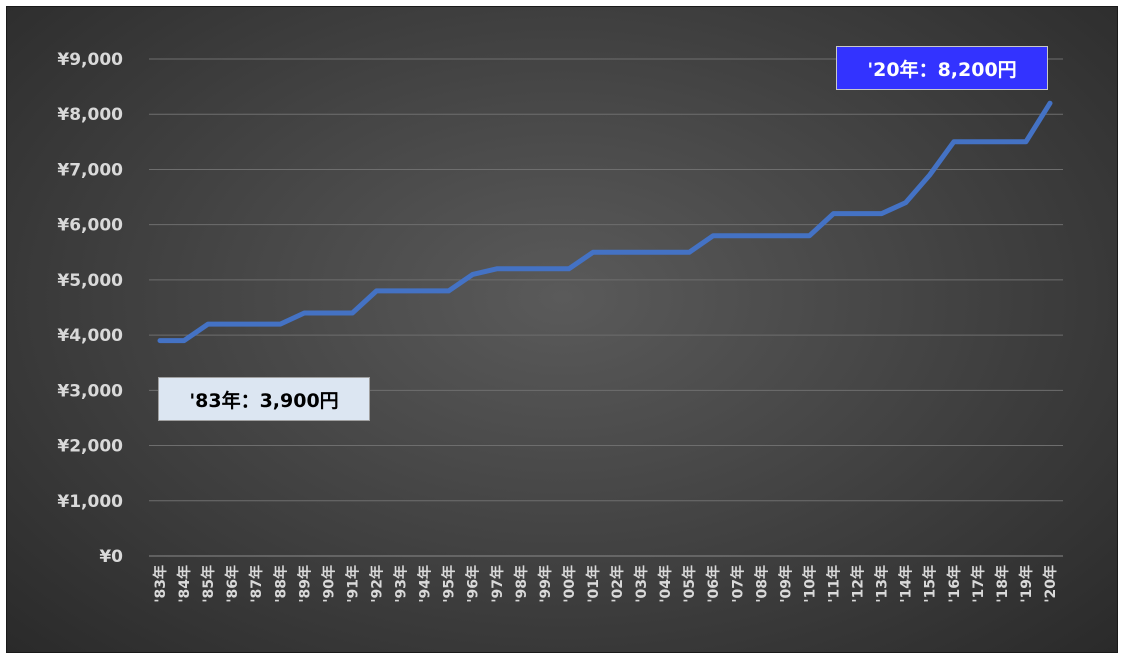 This screenshot has height=658, width=1123. What do you see at coordinates (90, 336) in the screenshot?
I see `y-tick-label: ¥4,000` at bounding box center [90, 336].